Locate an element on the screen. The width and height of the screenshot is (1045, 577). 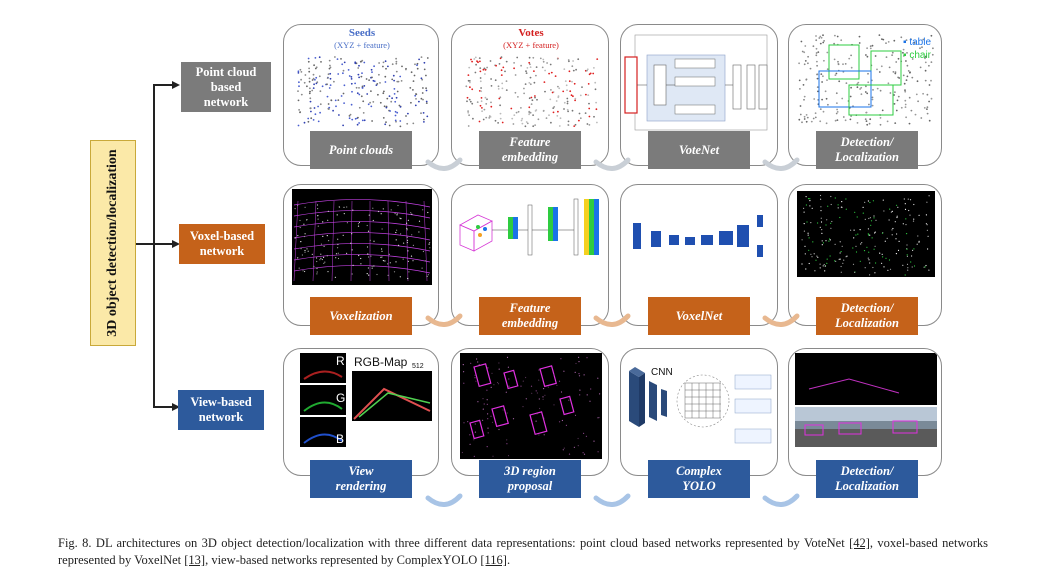
voxelnet-architecture is located at coordinates (698, 236).